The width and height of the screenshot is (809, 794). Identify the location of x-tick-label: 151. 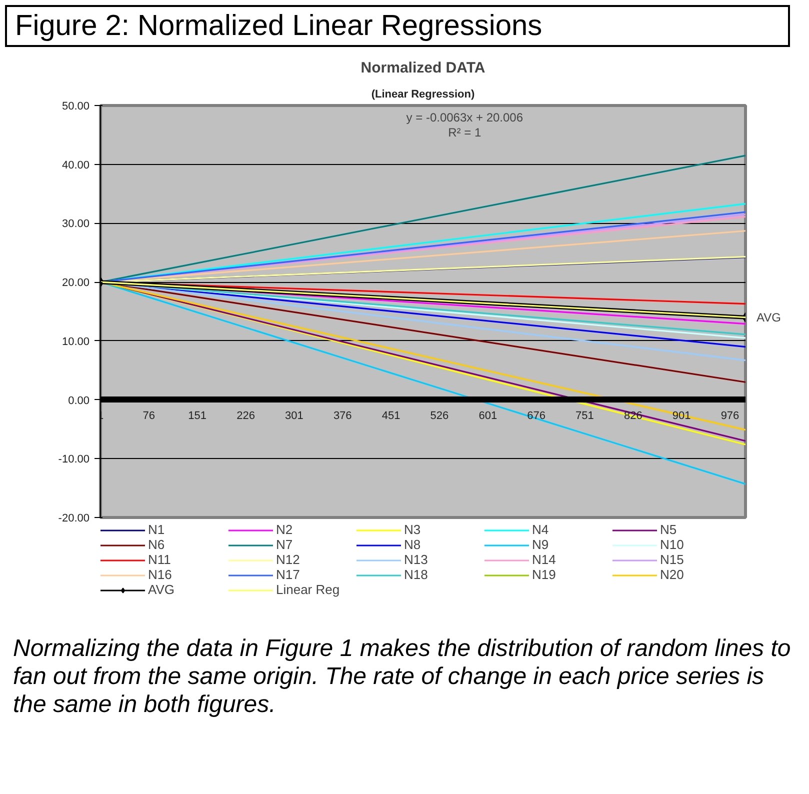
(197, 416).